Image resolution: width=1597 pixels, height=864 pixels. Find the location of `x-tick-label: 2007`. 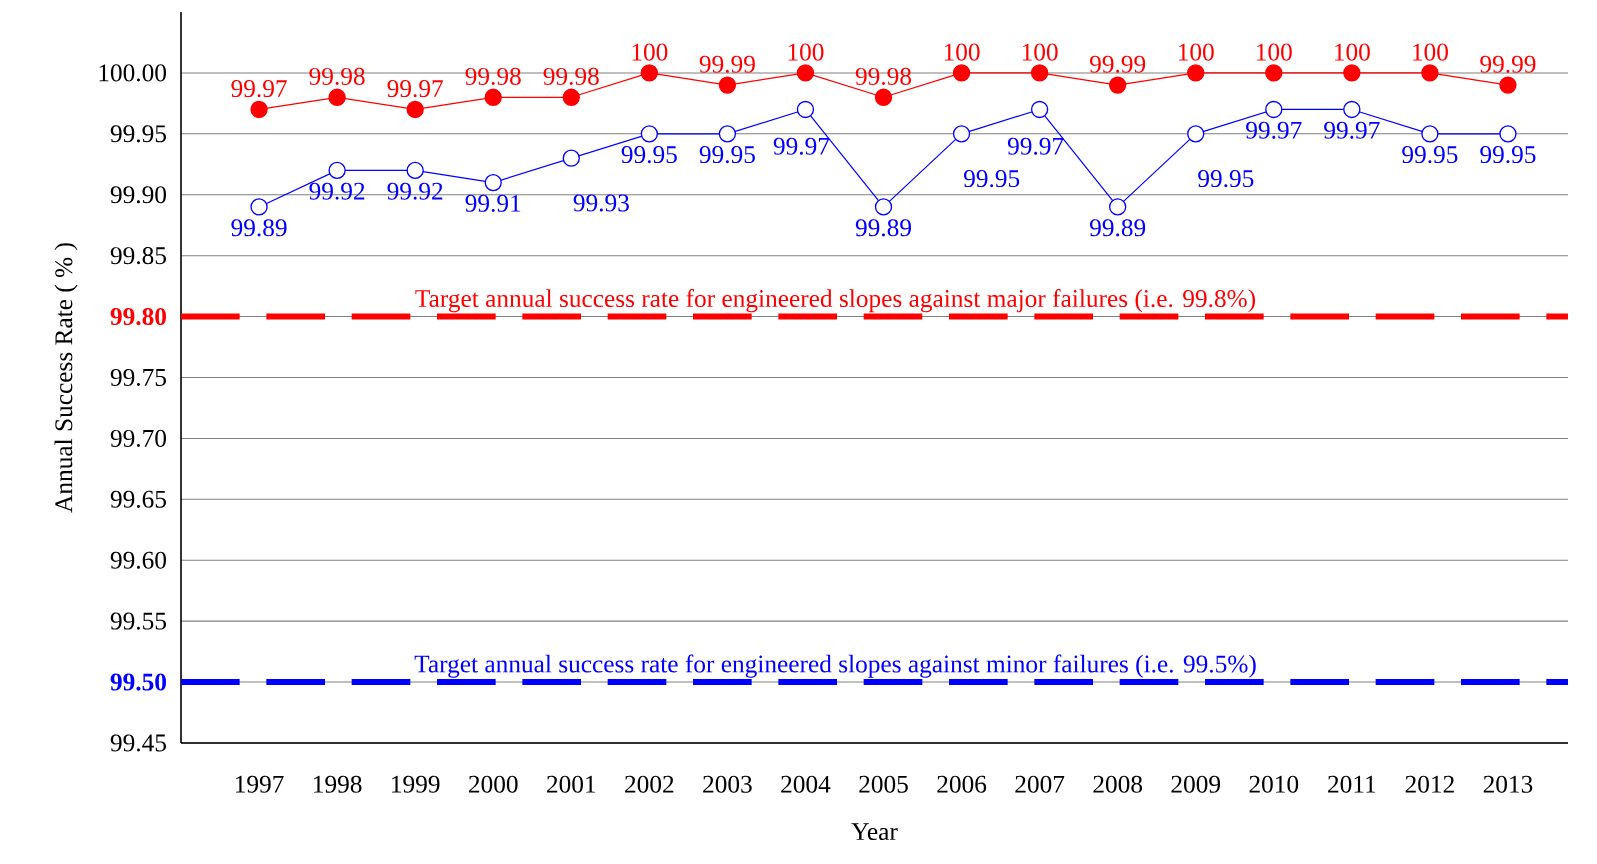

x-tick-label: 2007 is located at coordinates (1040, 784).